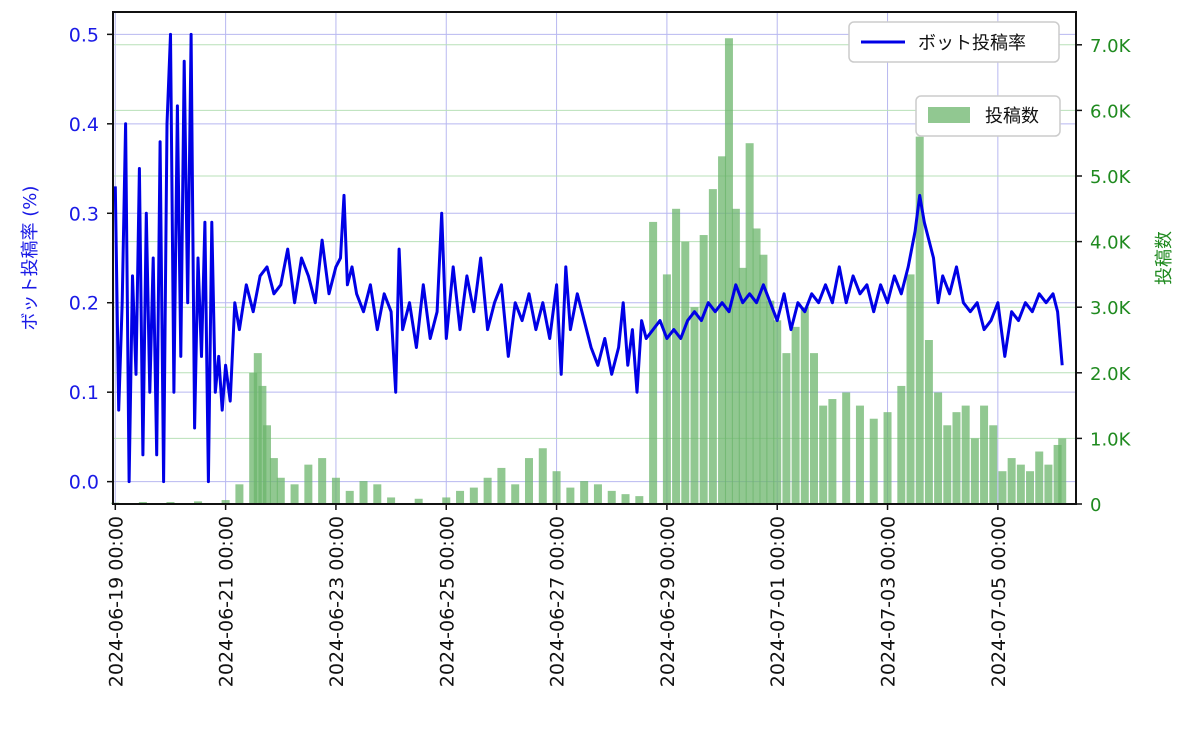  I want to click on right-y-axis-ticks: 0 1.0K 2.0K 3.0K 4.0K 5.0K 6.0K 7.0K, so click(1104, 276).